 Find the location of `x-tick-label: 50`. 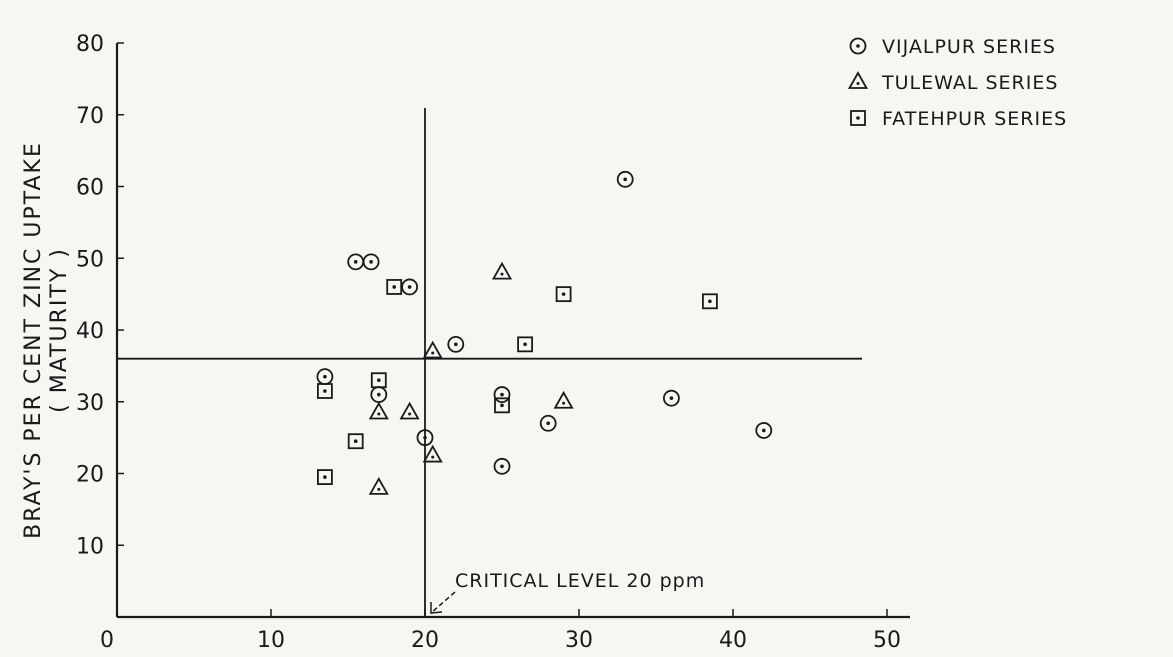

x-tick-label: 50 is located at coordinates (887, 640).